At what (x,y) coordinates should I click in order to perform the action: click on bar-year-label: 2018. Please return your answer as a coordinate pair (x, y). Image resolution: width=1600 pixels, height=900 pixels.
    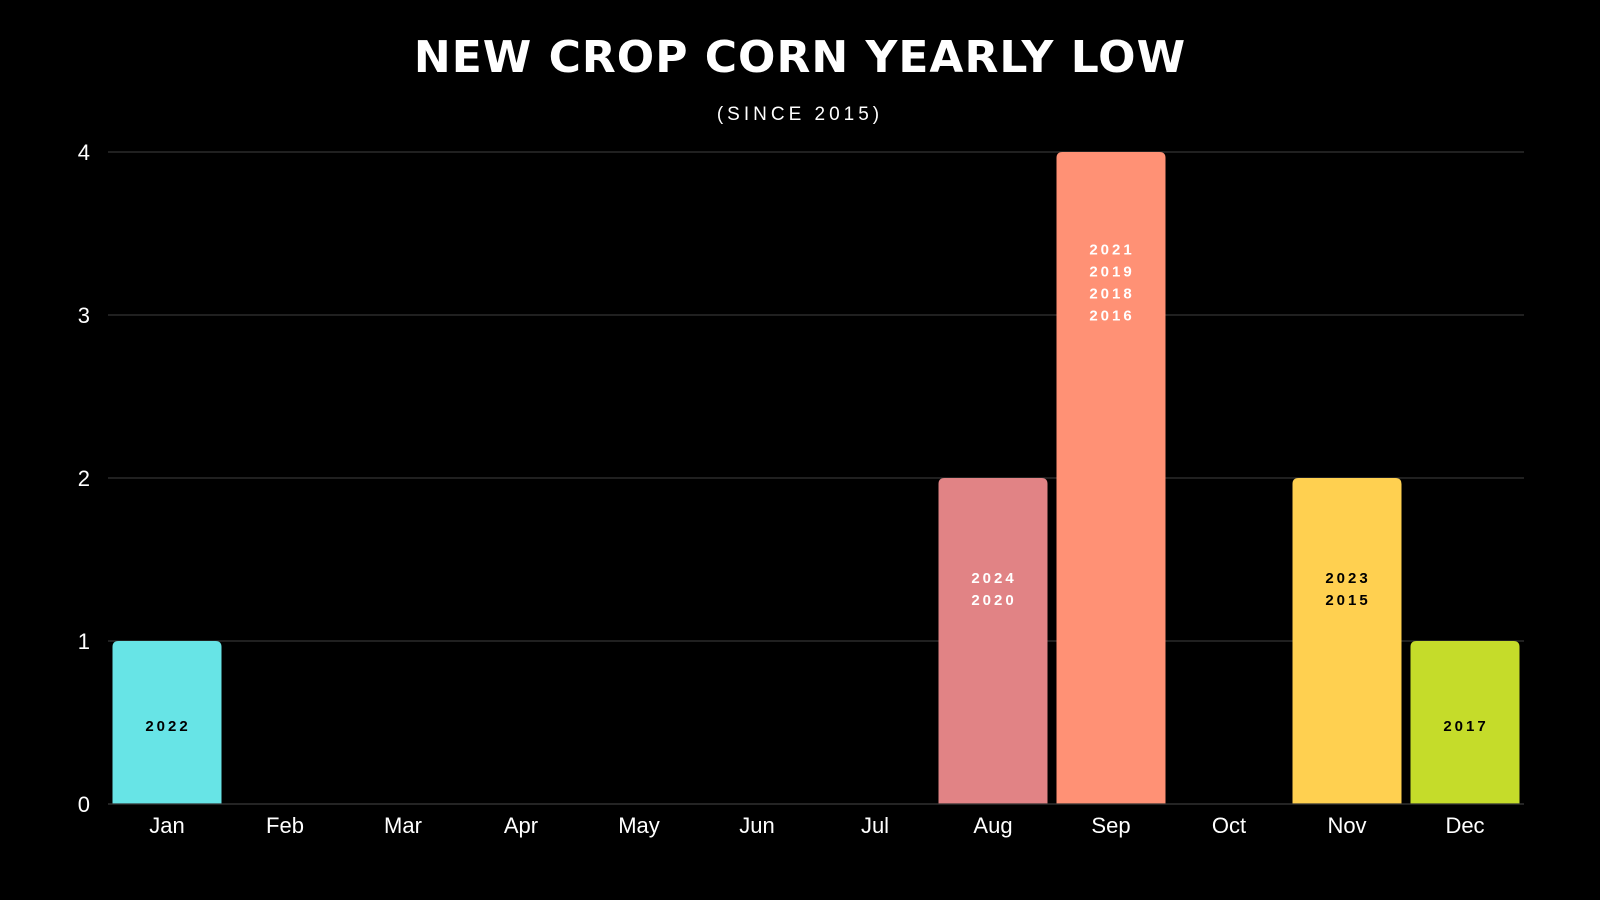
    Looking at the image, I should click on (1111, 293).